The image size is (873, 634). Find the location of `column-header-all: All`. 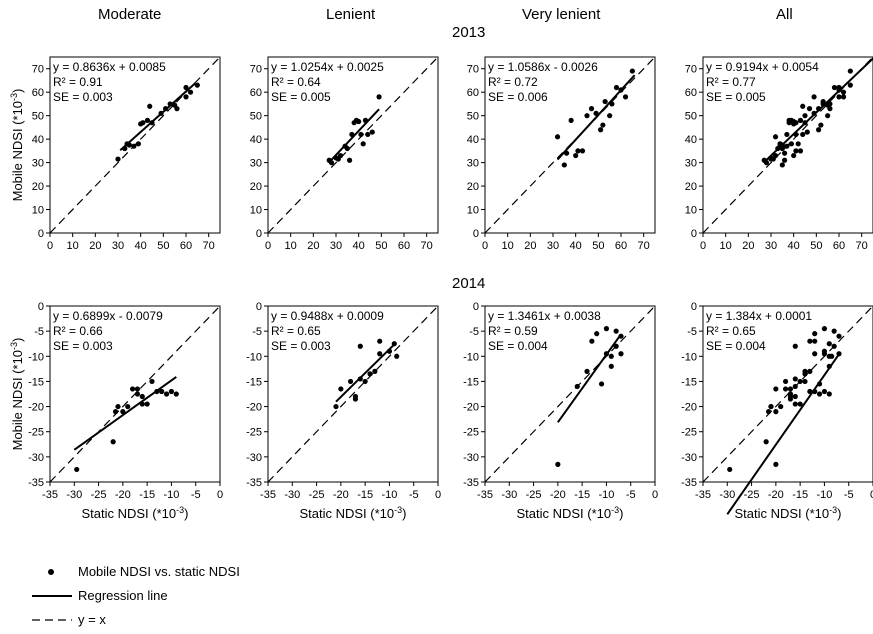

column-header-all: All is located at coordinates (784, 14).